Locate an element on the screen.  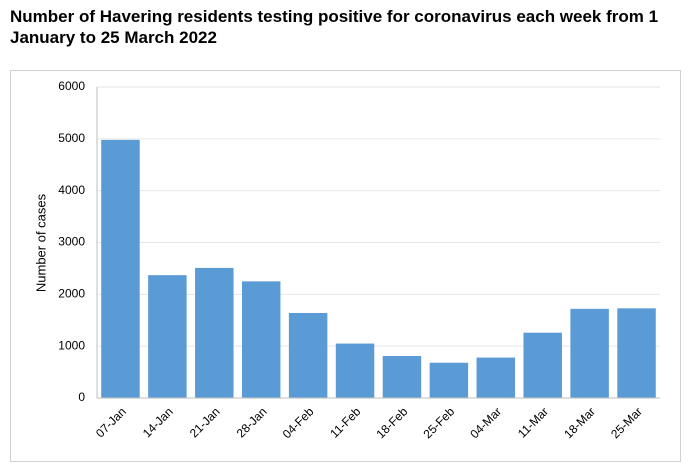
y-tick-label: 3000 is located at coordinates (71, 242).